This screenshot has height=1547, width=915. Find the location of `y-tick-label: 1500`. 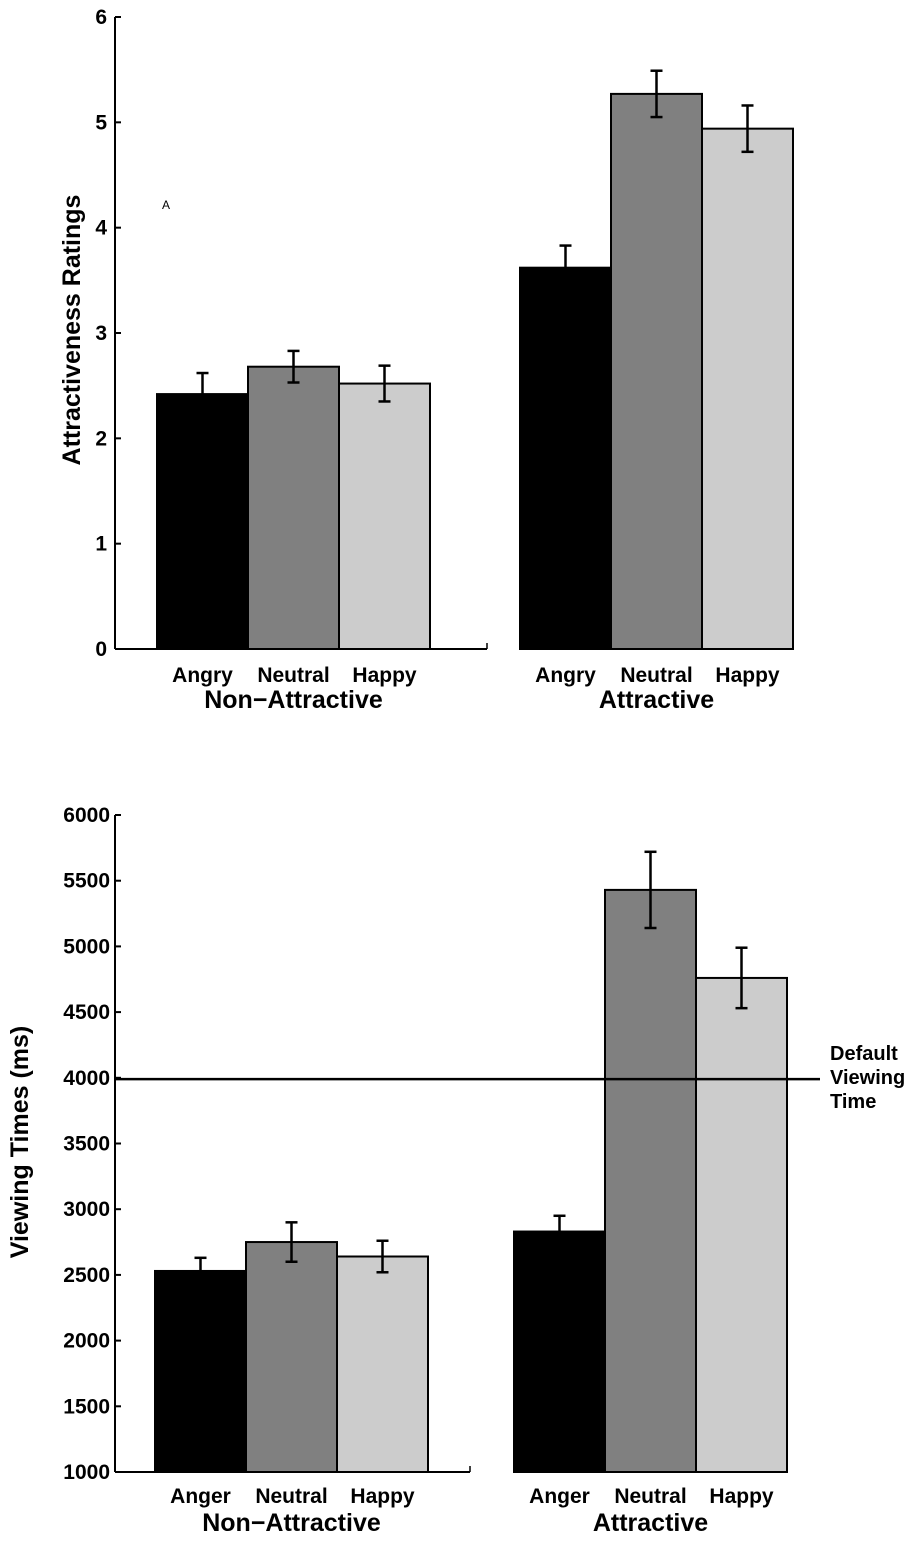

y-tick-label: 1500 is located at coordinates (86, 1406).